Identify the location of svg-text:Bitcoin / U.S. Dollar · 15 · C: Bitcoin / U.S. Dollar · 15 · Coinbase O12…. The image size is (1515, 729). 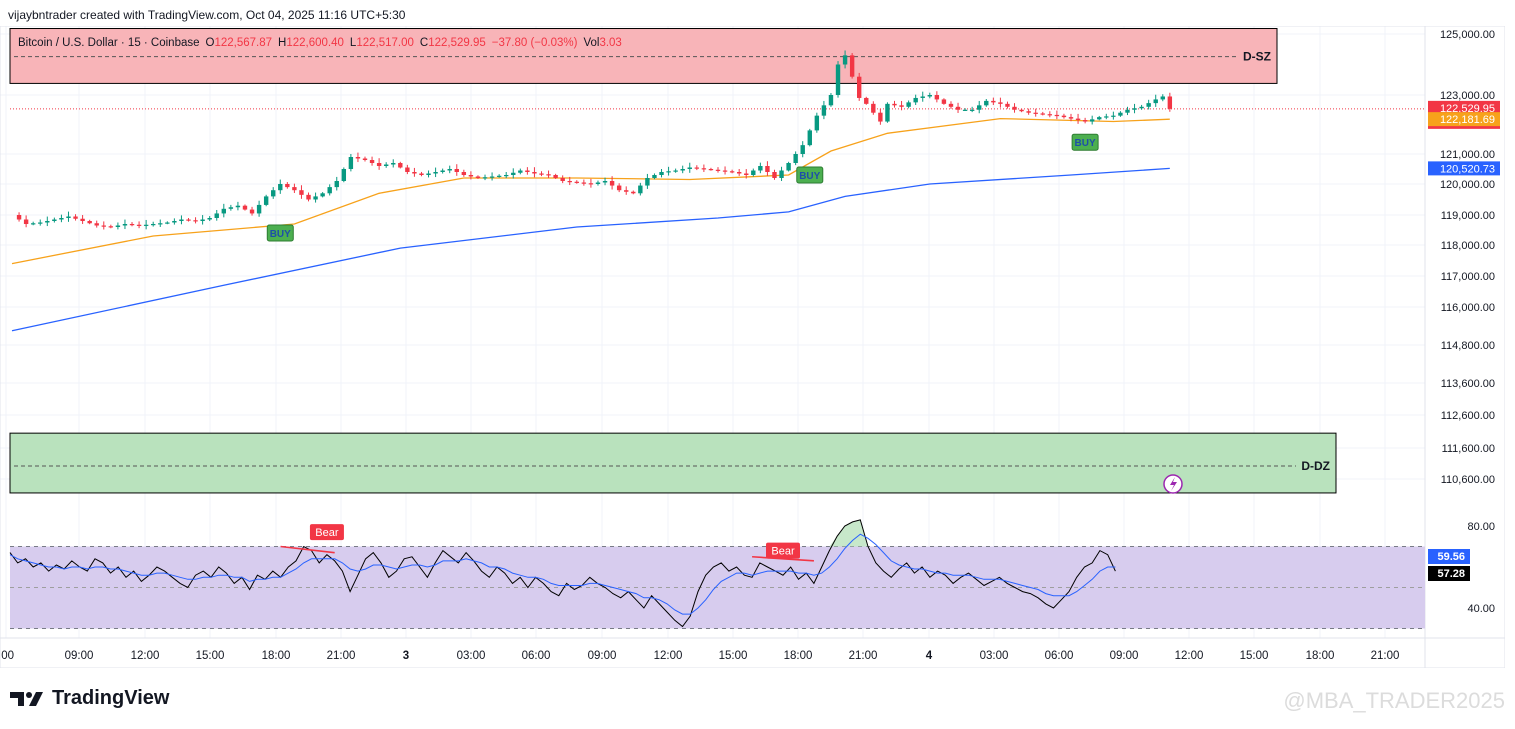
(320, 43).